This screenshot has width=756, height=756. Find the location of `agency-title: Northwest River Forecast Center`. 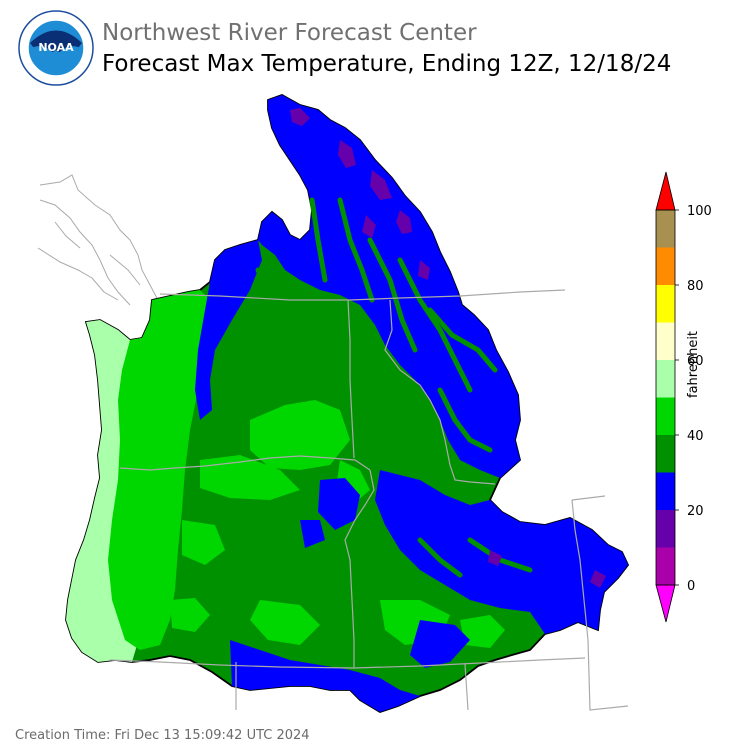

agency-title: Northwest River Forecast Center is located at coordinates (289, 33).